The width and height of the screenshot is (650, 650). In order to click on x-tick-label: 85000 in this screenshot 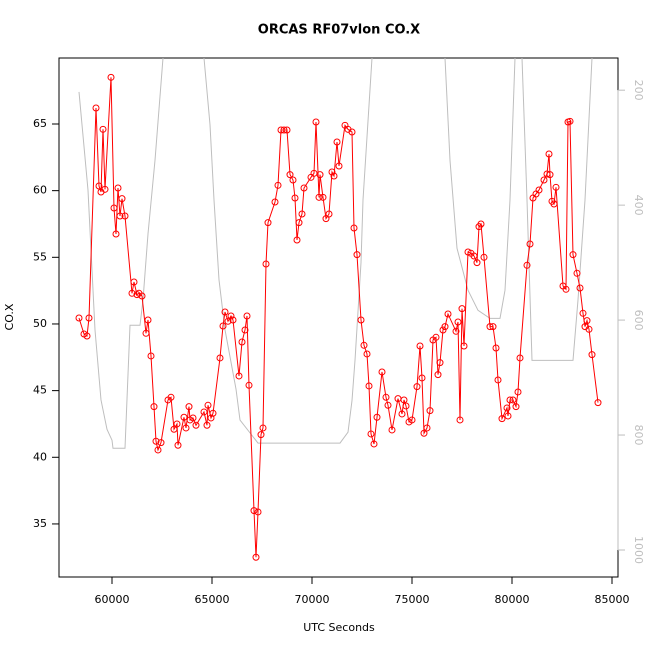, I will do `click(612, 599)`.